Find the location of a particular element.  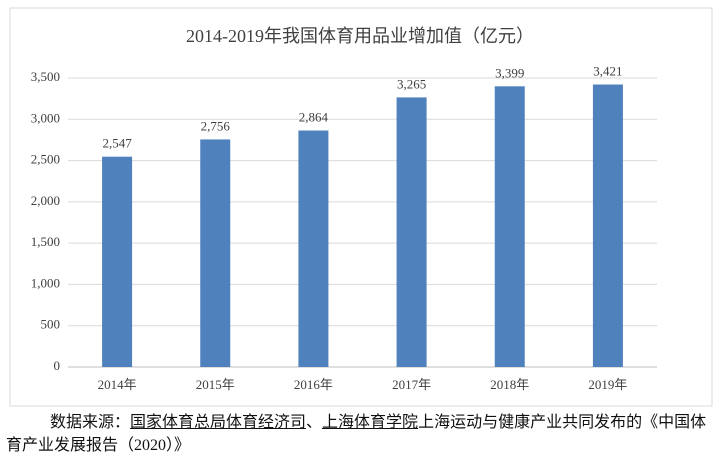

chart-title: 2014-2019年我国体育用品业增加值（亿元） is located at coordinates (360, 36).